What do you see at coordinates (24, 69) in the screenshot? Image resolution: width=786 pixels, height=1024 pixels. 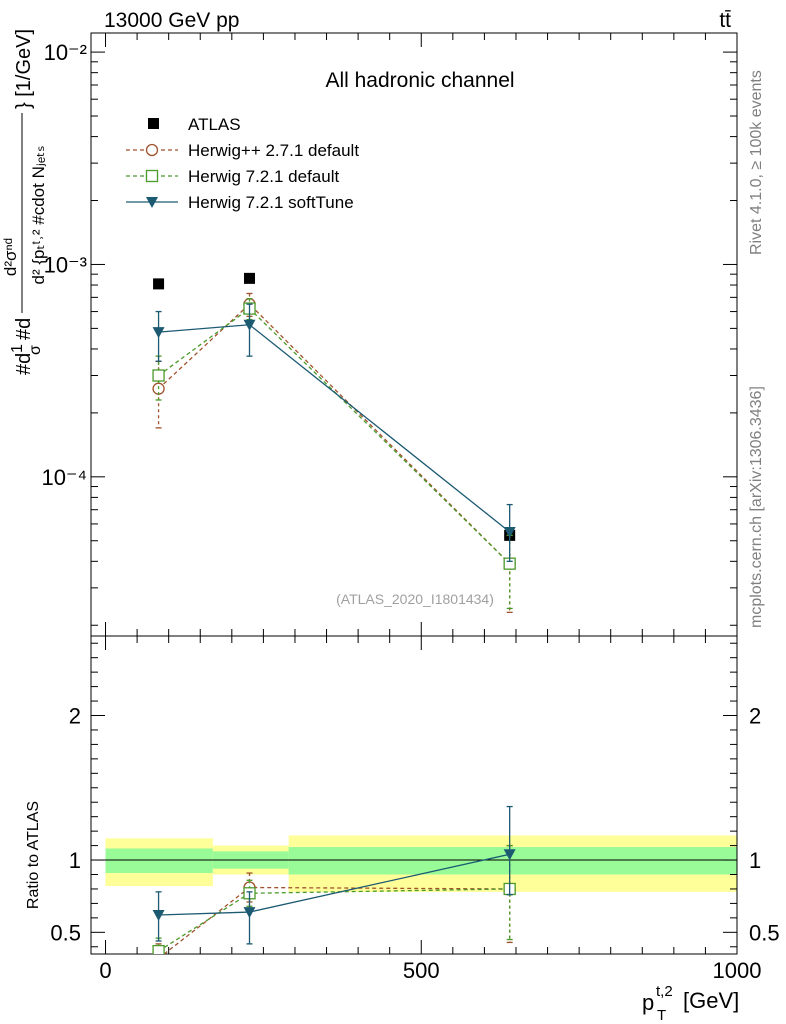 I see `ylabel-unit: } [1/GeV]` at bounding box center [24, 69].